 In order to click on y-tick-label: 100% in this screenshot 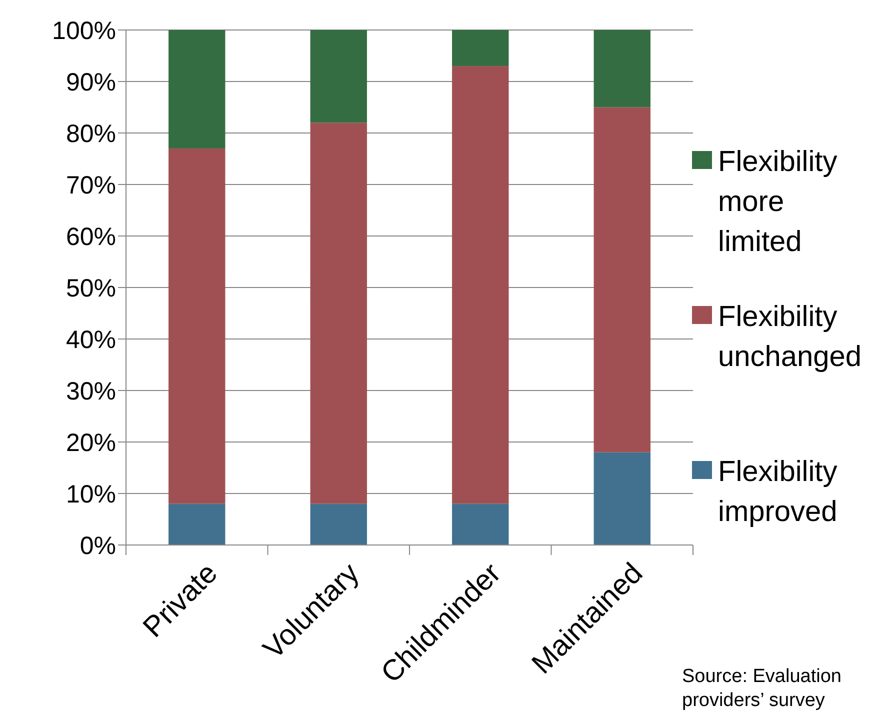, I will do `click(84, 30)`.